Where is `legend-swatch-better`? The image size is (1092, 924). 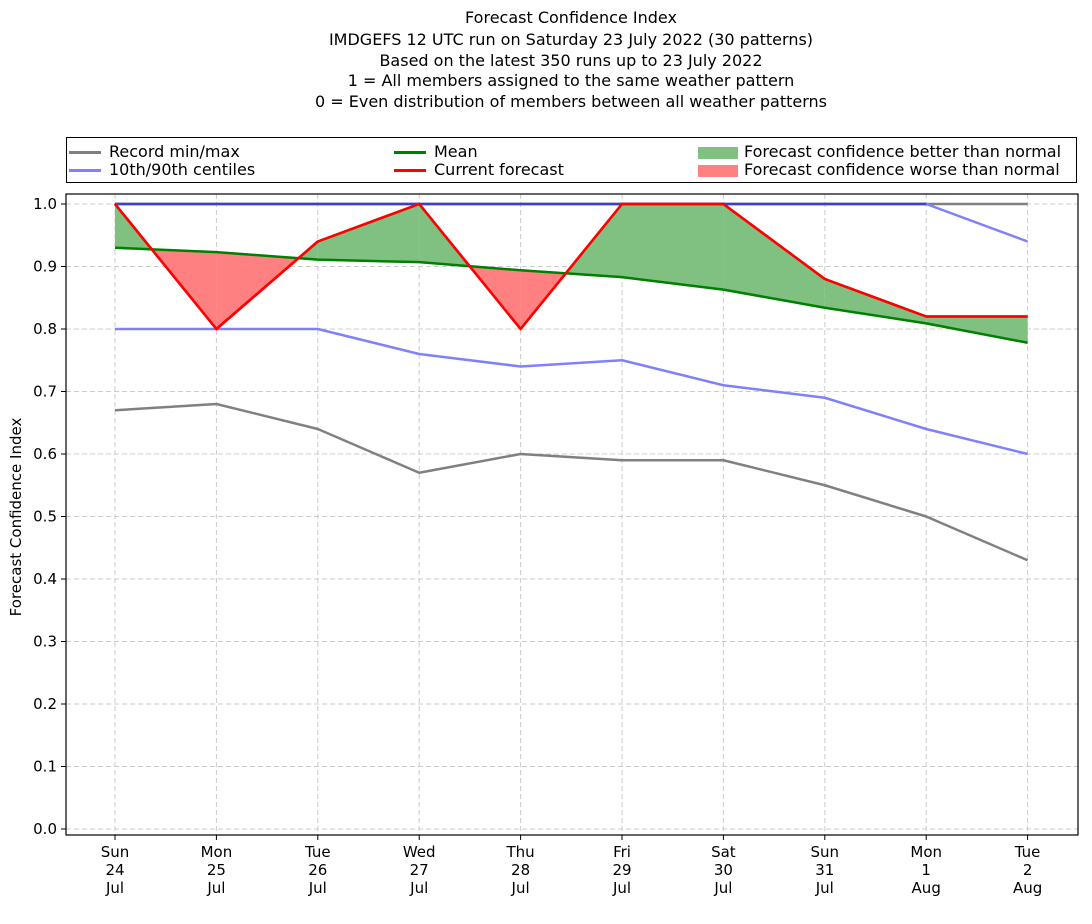 legend-swatch-better is located at coordinates (718, 152).